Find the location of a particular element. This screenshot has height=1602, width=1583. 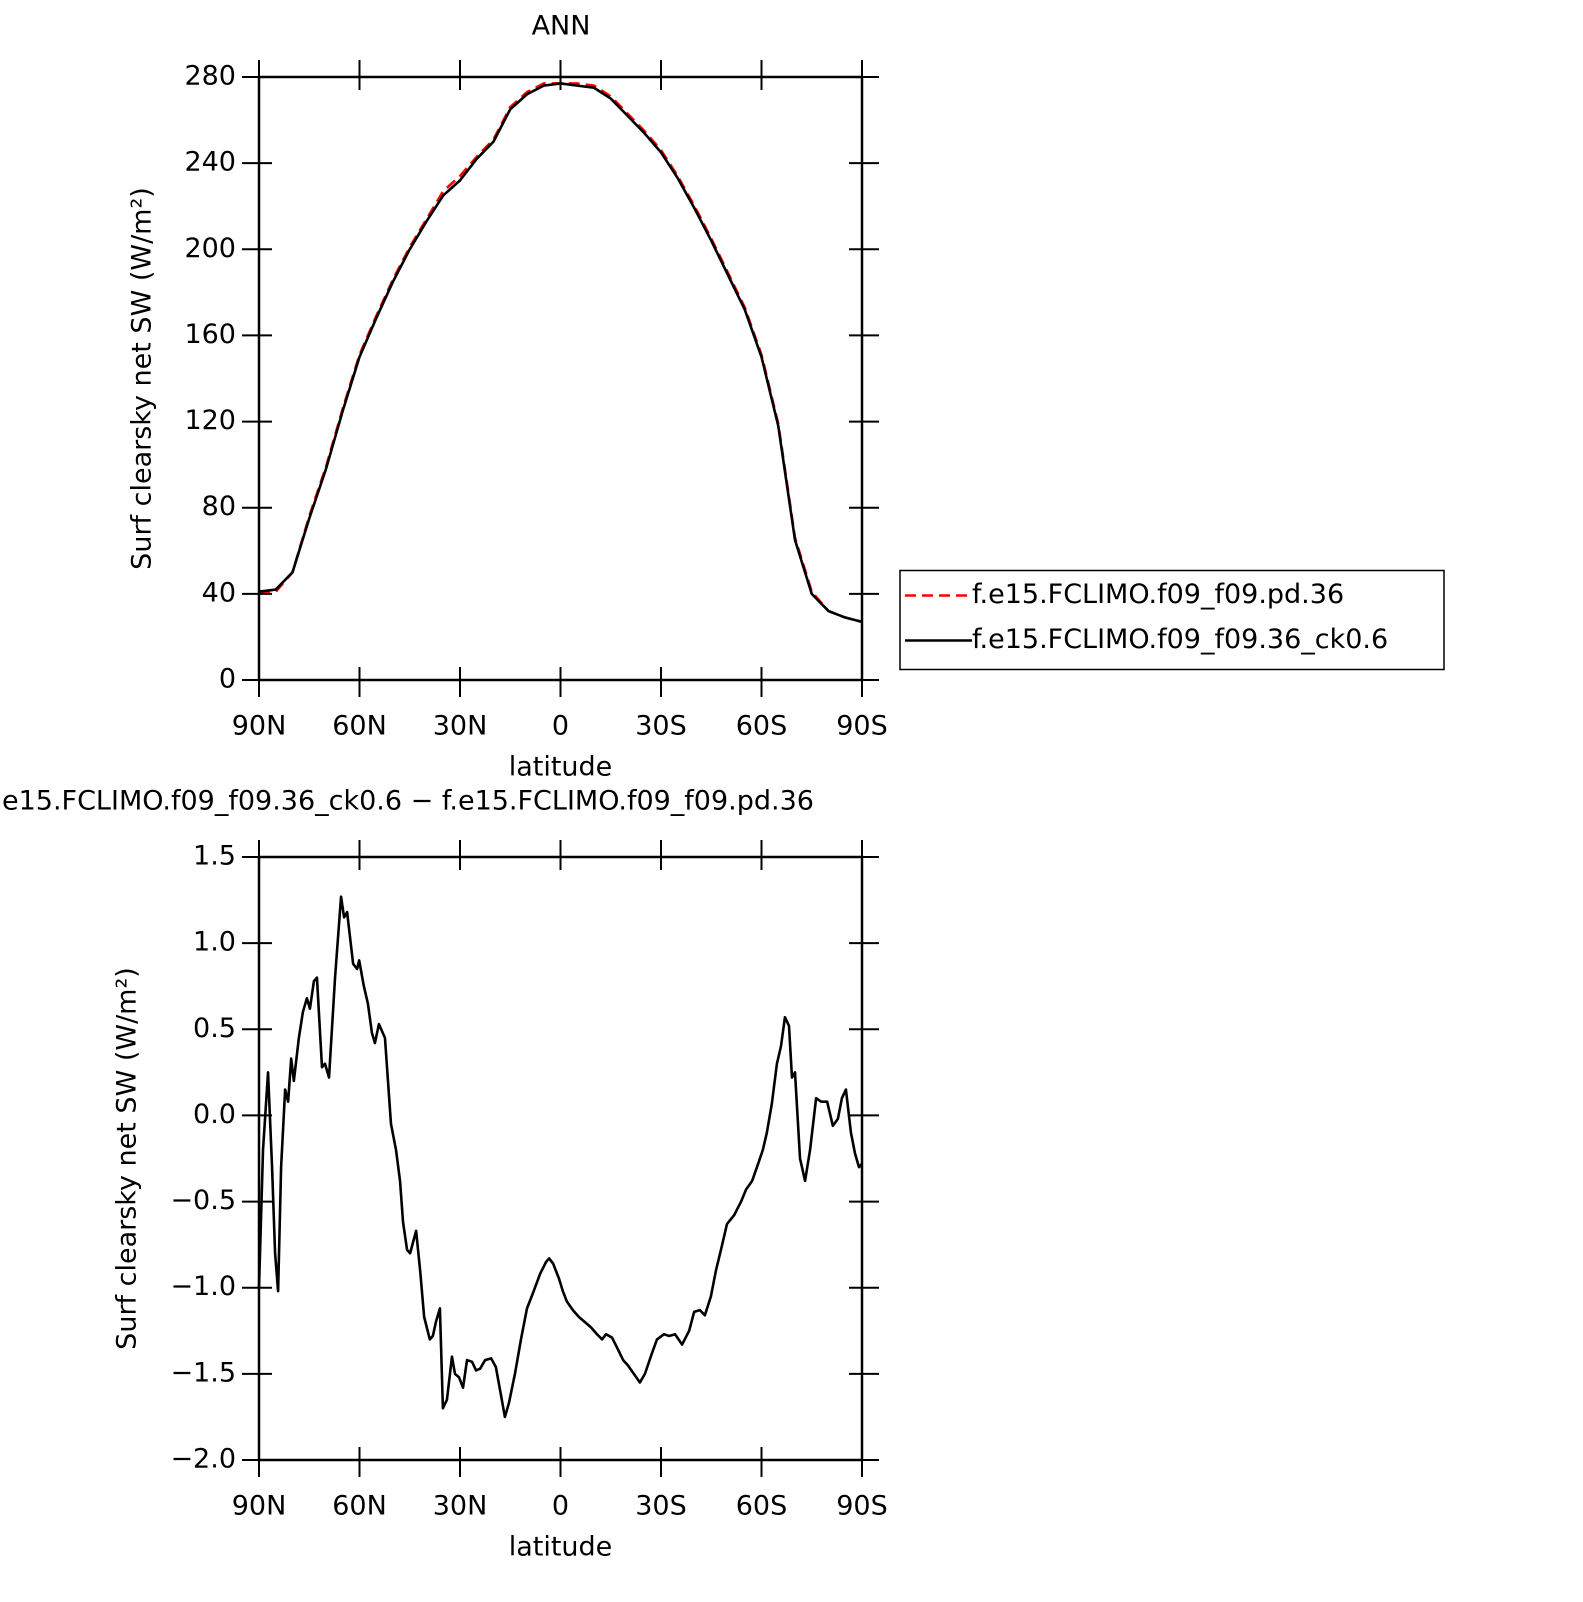

y-tick-label: 80 is located at coordinates (219, 506).